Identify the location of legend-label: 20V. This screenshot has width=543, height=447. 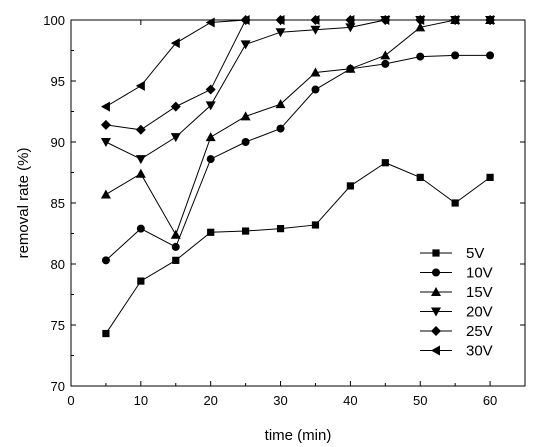
(479, 312).